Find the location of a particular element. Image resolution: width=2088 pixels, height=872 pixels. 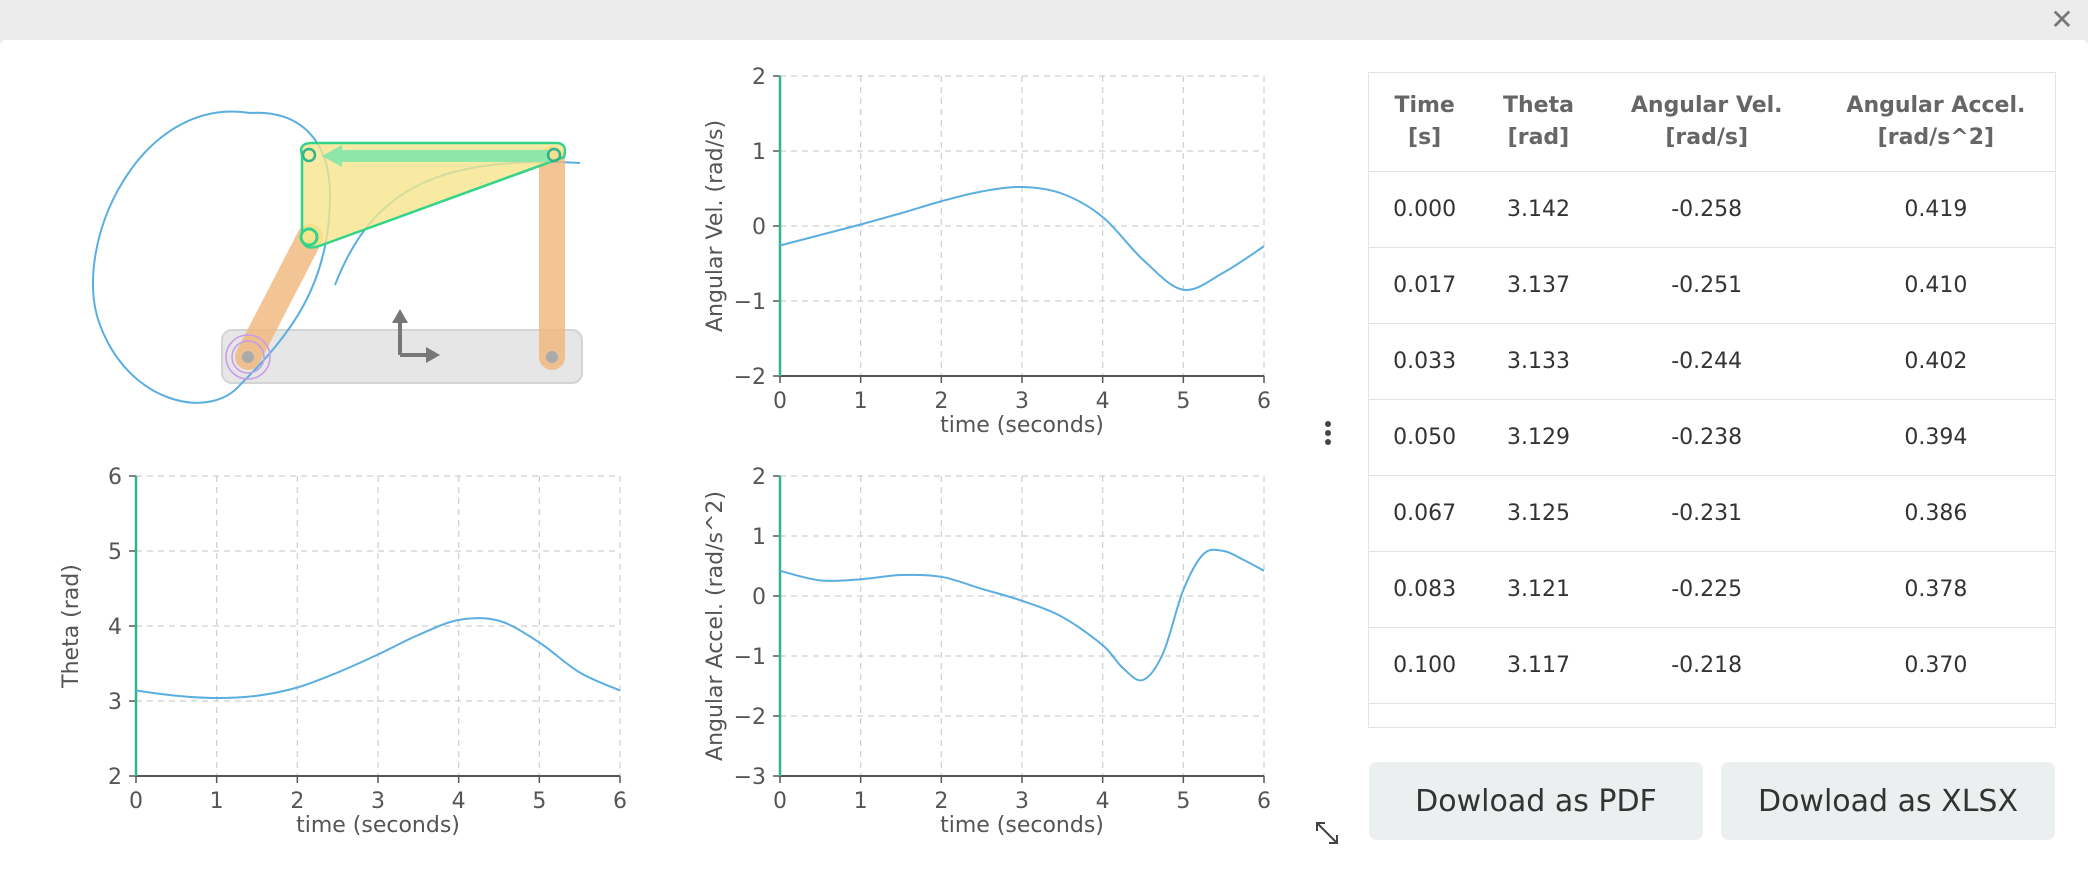

table-cell: 0.033 is located at coordinates (1425, 361).